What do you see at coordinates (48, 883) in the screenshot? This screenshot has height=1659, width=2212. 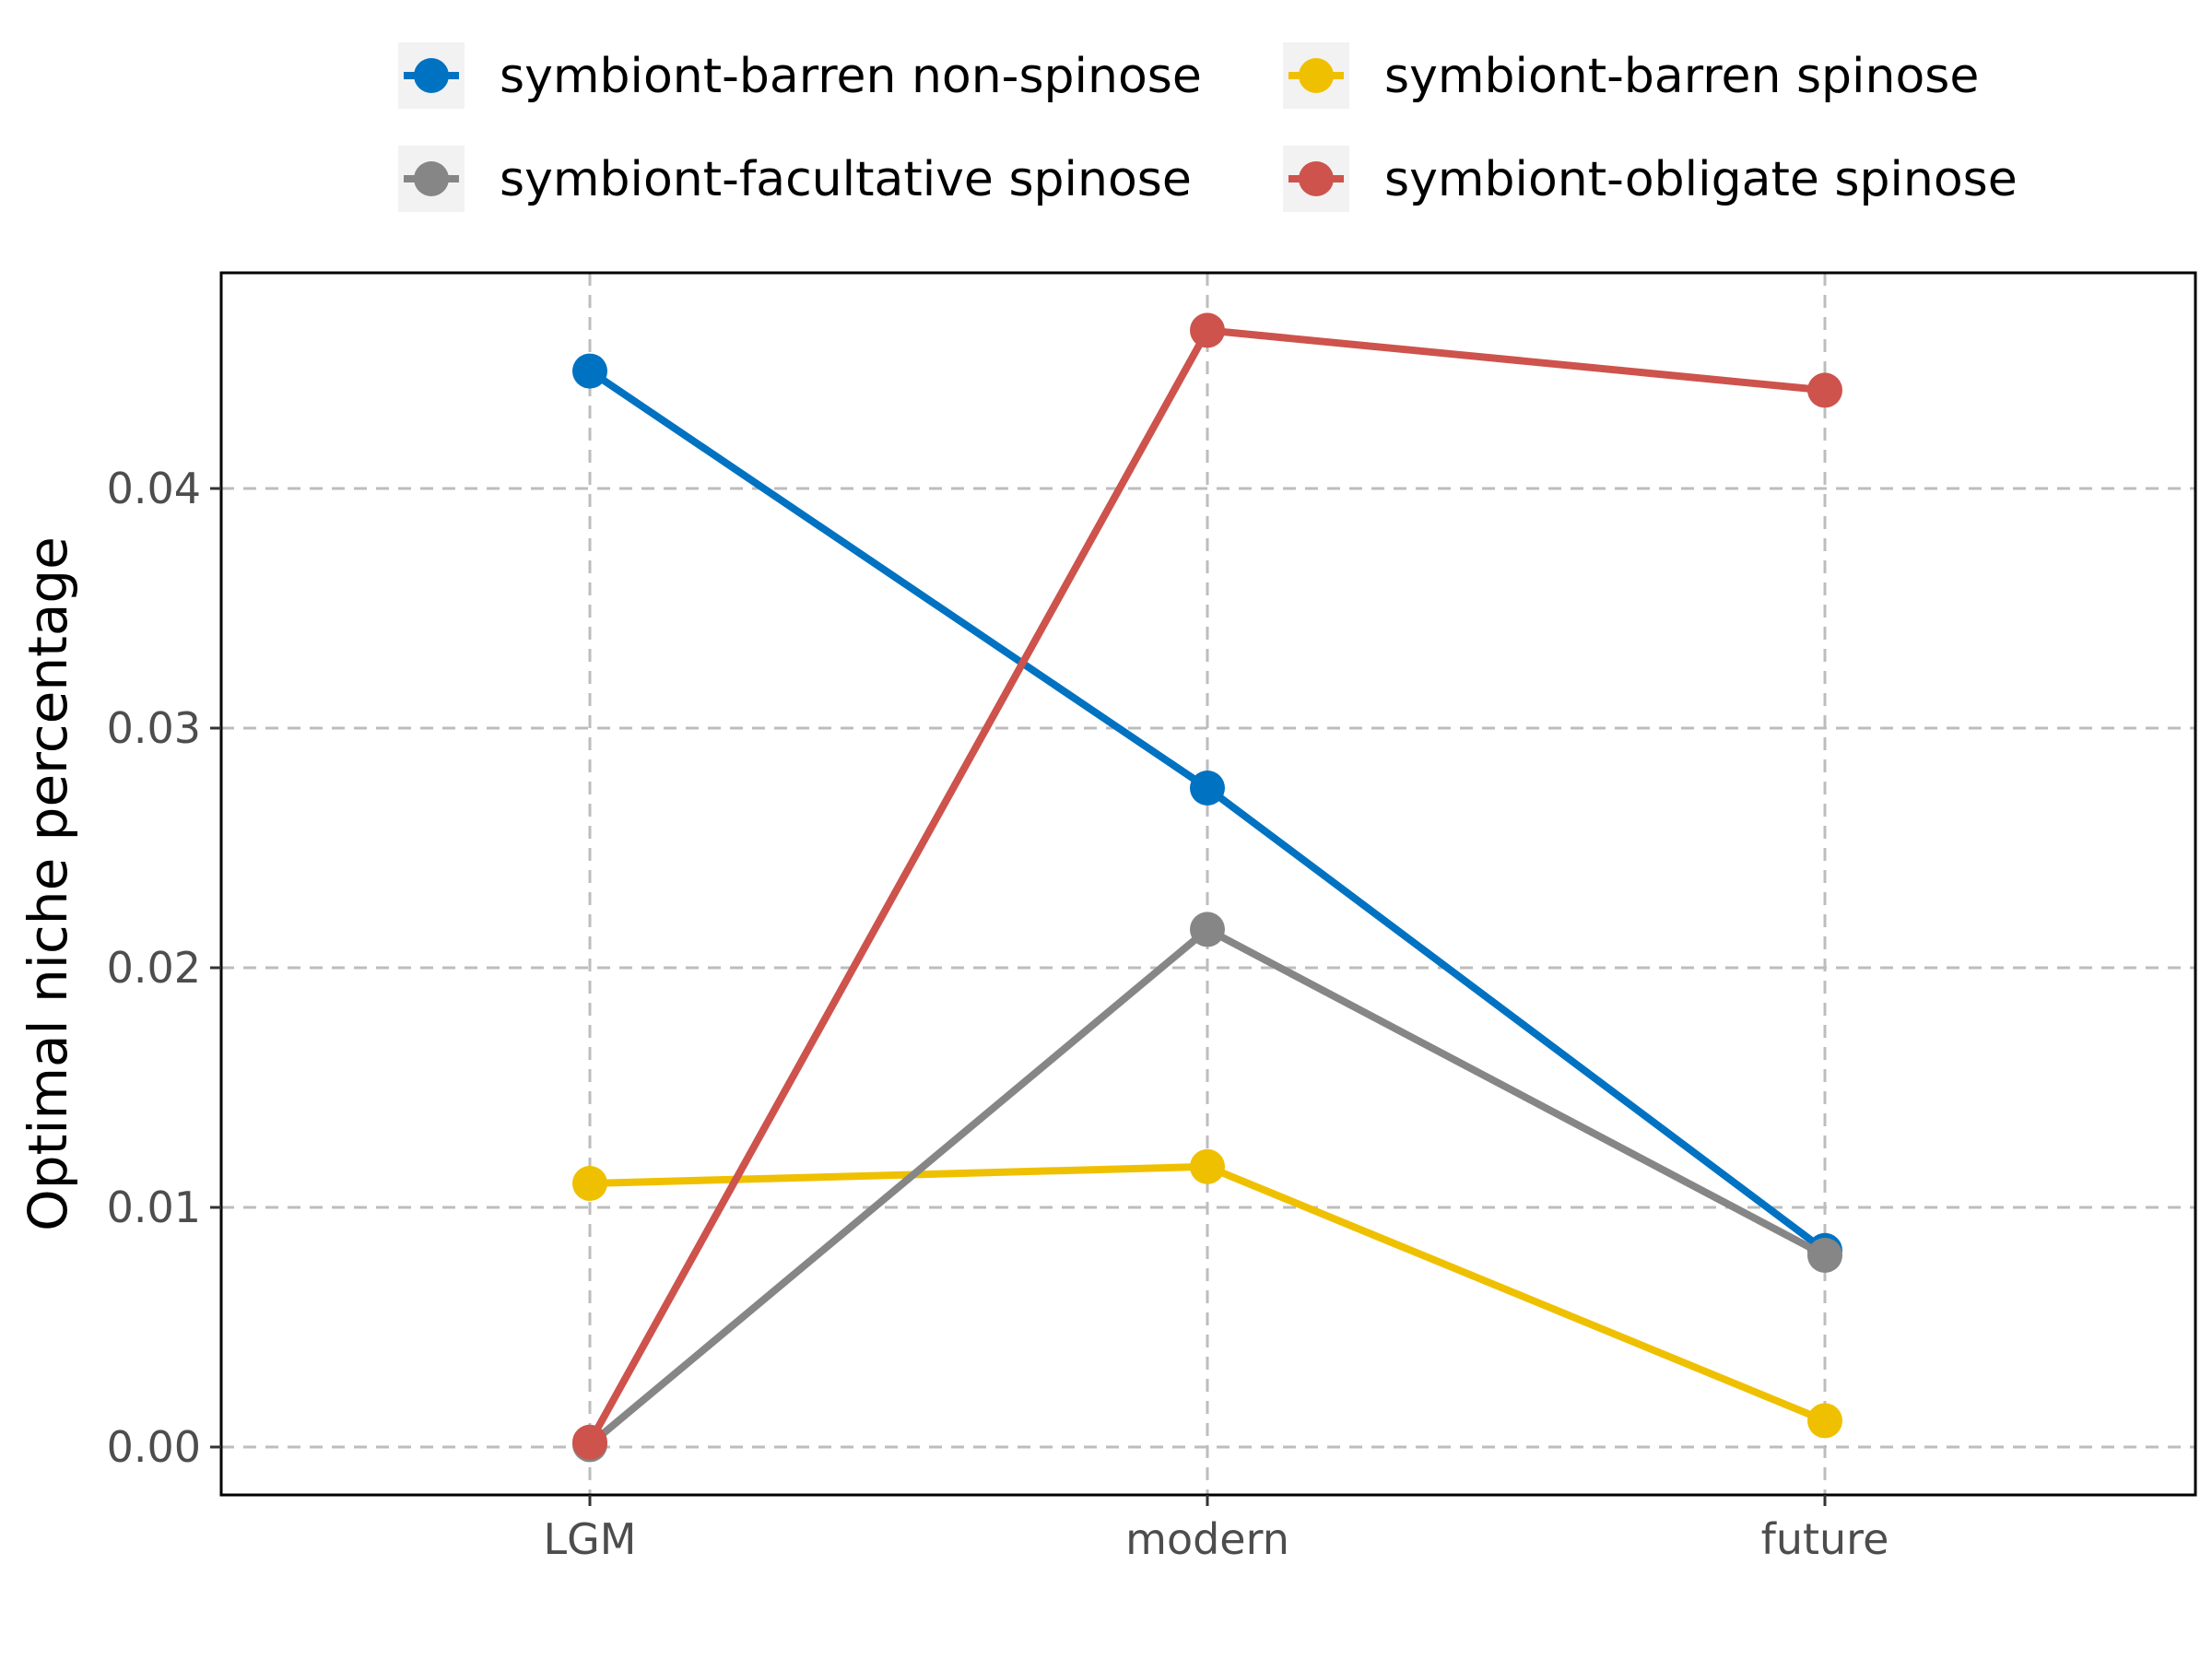 I see `y-axis-title: Optimal niche percentage` at bounding box center [48, 883].